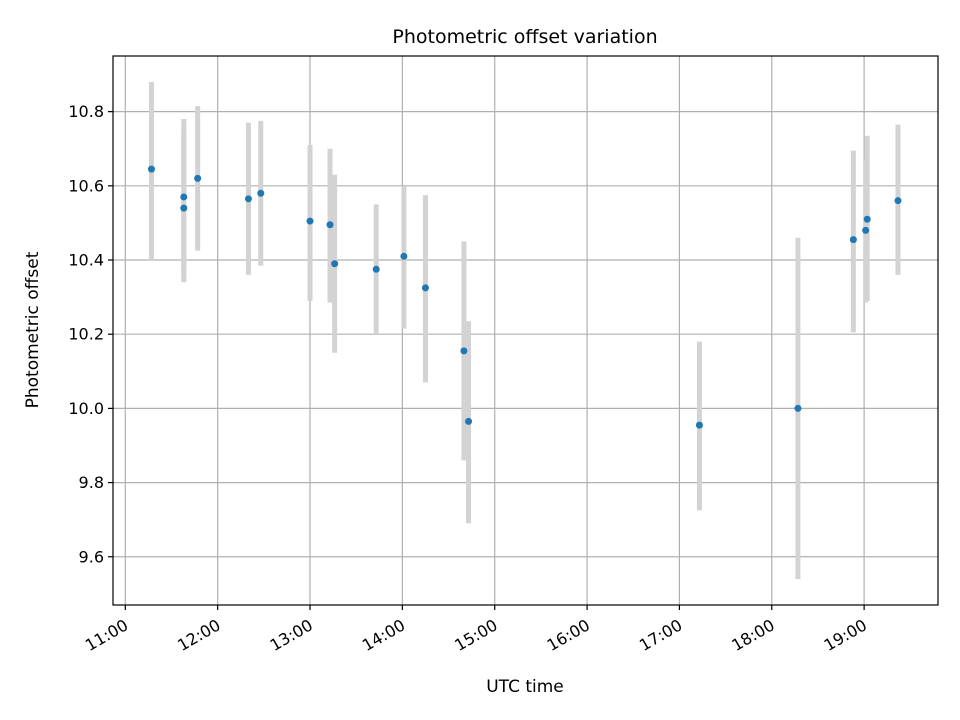 The image size is (960, 720). I want to click on y-tick-label: 10.4, so click(86, 260).